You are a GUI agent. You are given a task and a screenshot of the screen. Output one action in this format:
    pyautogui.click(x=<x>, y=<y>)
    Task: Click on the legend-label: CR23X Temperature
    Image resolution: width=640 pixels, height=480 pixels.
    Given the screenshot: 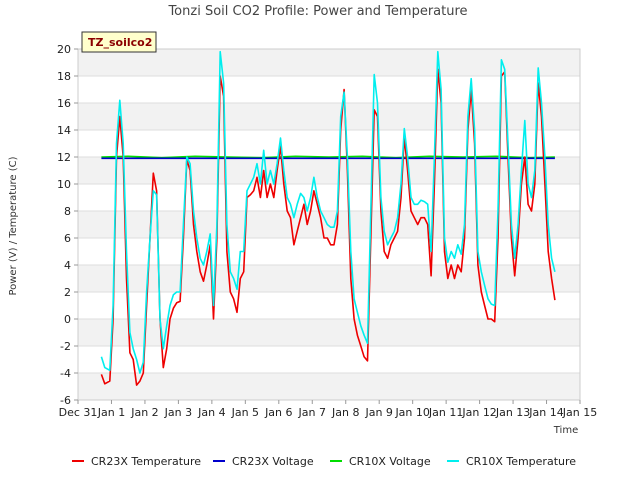 What is the action you would take?
    pyautogui.click(x=146, y=461)
    